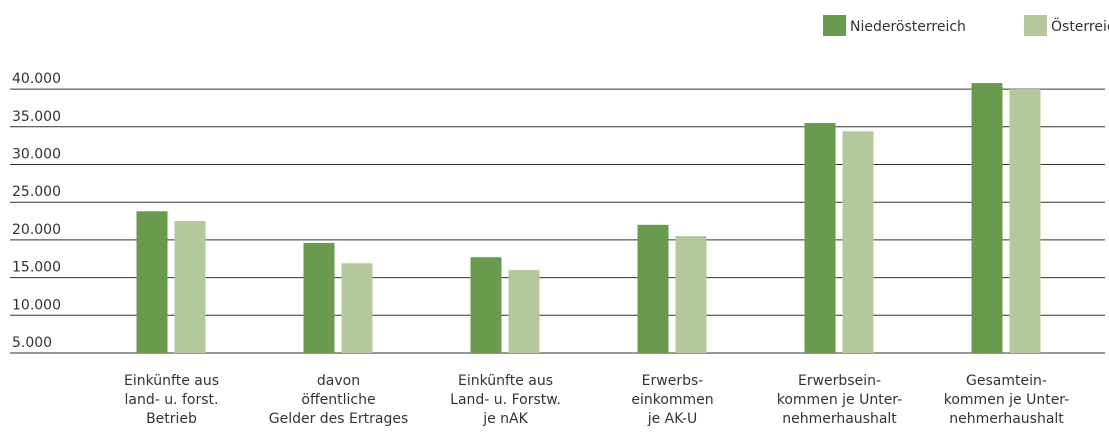  What do you see at coordinates (36, 268) in the screenshot?
I see `y-tick-label: 15.000` at bounding box center [36, 268].